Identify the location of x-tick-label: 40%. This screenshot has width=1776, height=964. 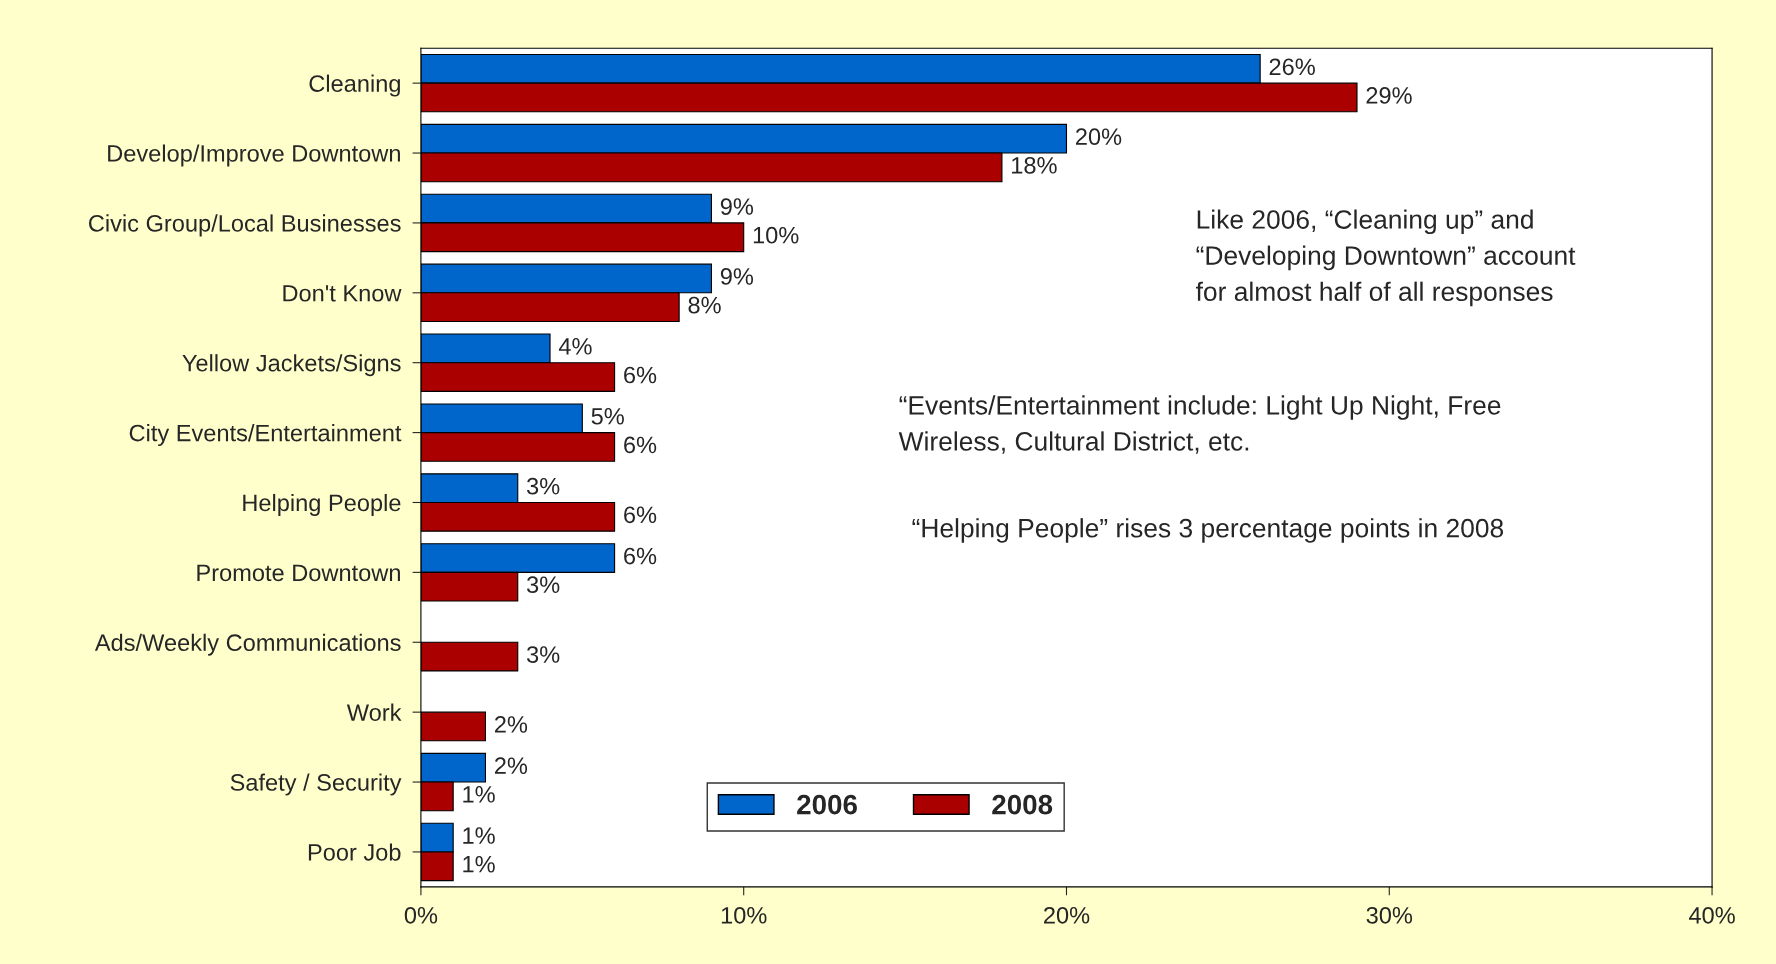
(1711, 915).